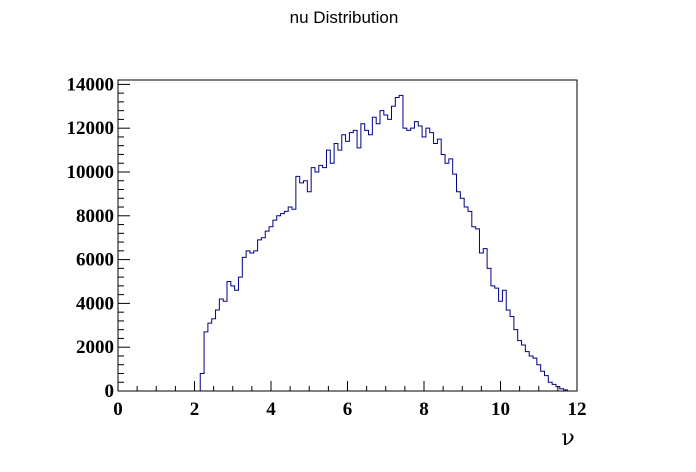  I want to click on x-tick-label: 4, so click(271, 409).